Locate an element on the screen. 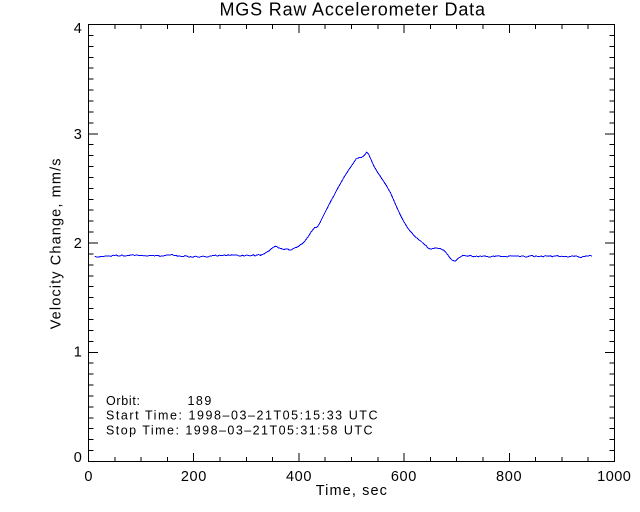  svg-text: 400 is located at coordinates (299, 477).